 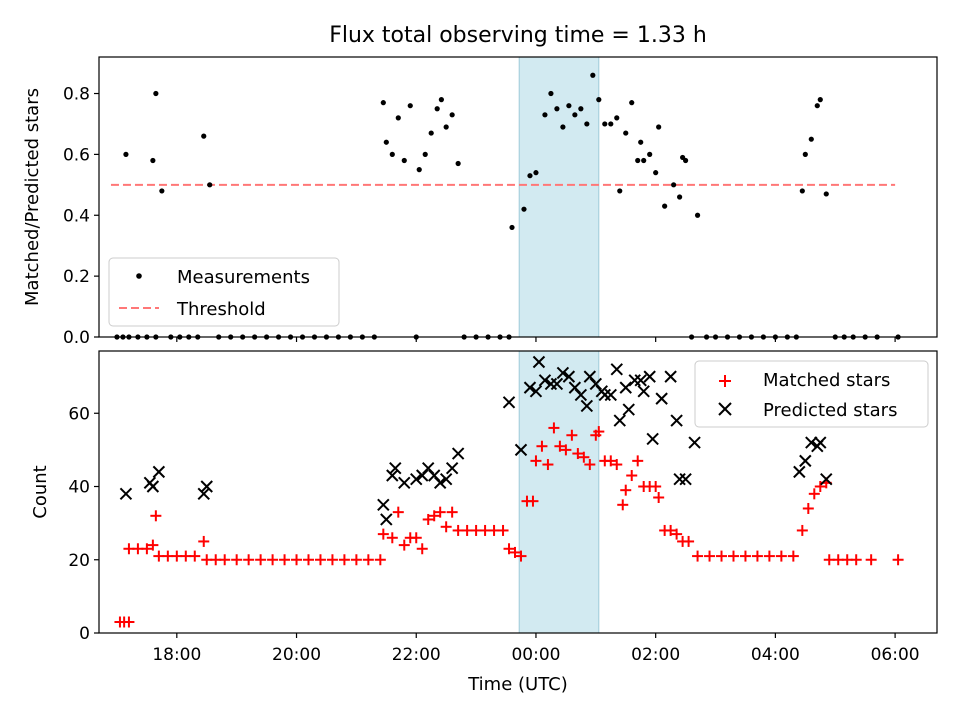 What do you see at coordinates (79, 561) in the screenshot?
I see `bottom-ytick-label: 20` at bounding box center [79, 561].